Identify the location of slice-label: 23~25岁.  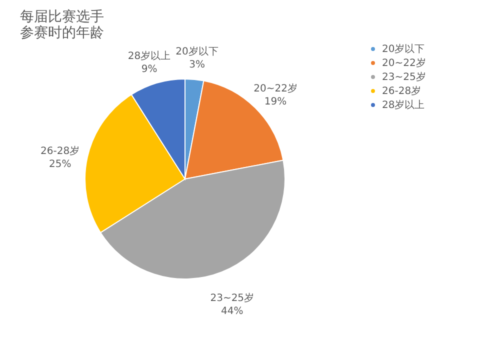
(232, 298).